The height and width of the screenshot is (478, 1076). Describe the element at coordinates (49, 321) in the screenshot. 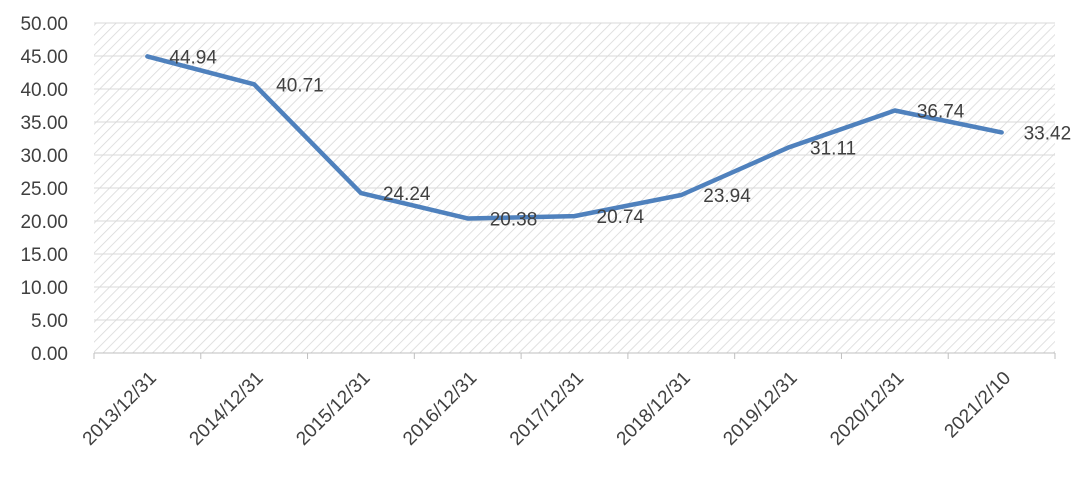

I see `y-tick-label: 5.00` at that location.